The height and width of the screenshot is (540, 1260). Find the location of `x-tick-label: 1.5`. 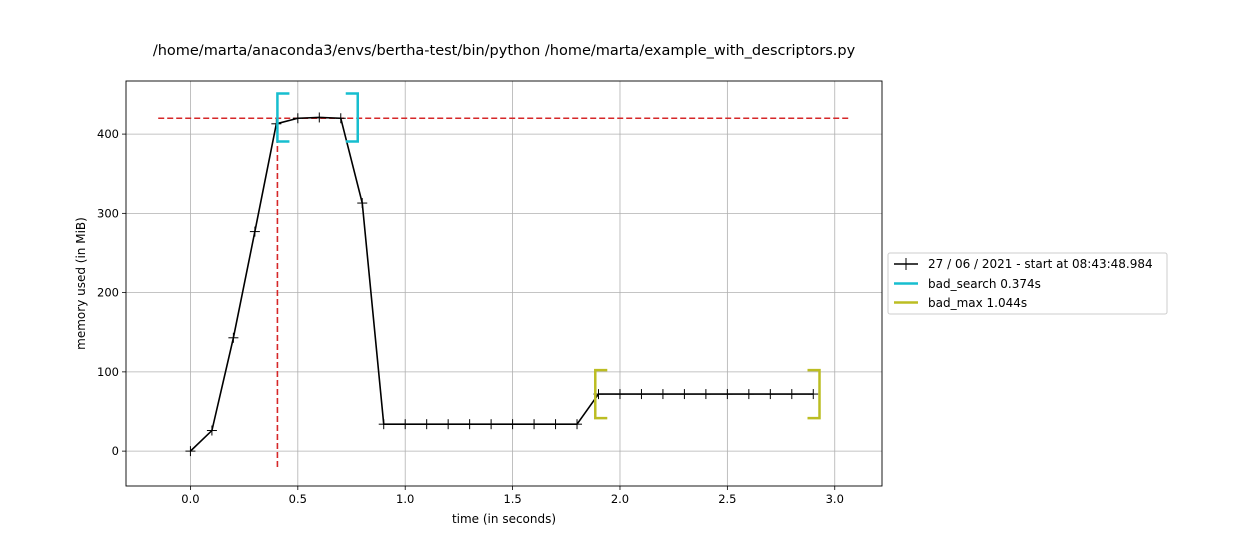

x-tick-label: 1.5 is located at coordinates (512, 499).